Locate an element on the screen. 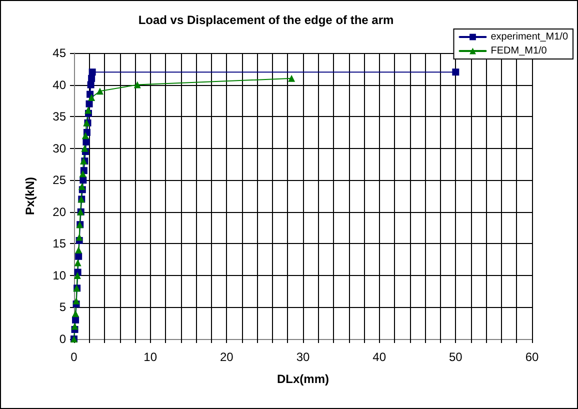 Image resolution: width=578 pixels, height=409 pixels. y-tick-label: 0 is located at coordinates (62, 339).